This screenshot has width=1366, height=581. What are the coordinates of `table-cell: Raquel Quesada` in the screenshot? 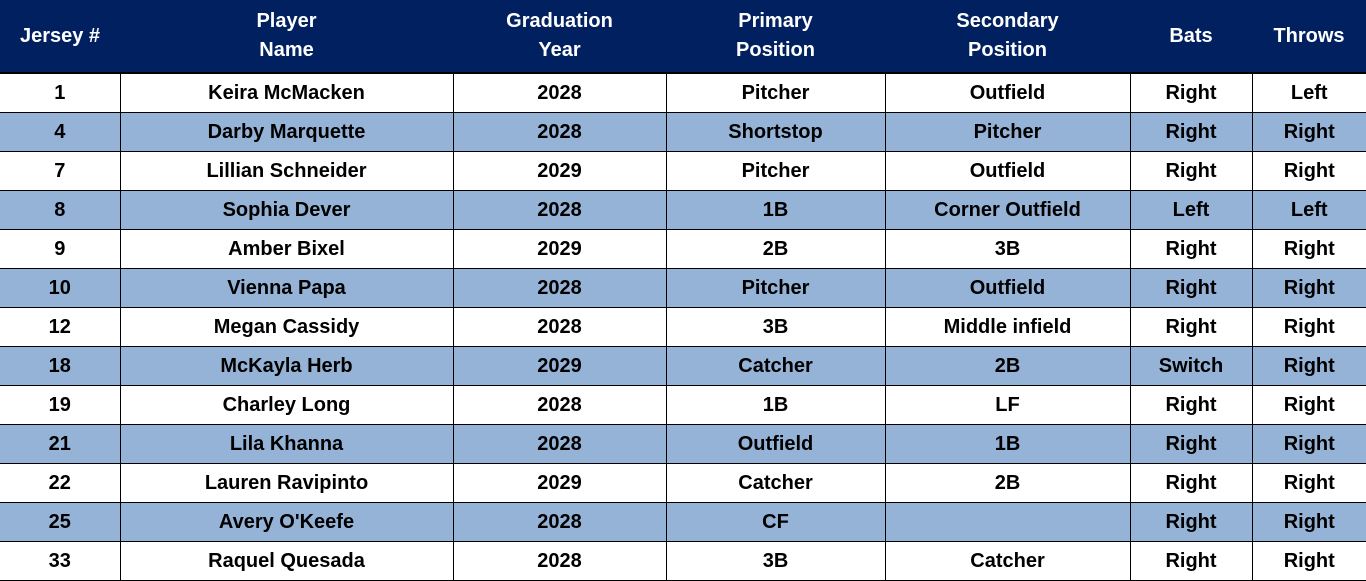 It's located at (286, 561).